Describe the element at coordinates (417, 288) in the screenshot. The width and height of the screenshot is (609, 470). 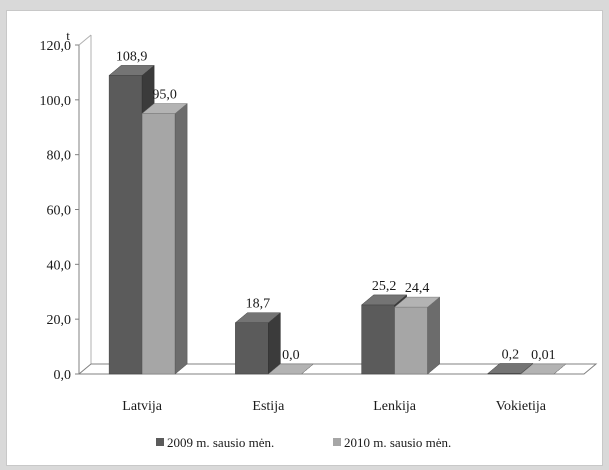
I see `data-label: 24,4` at that location.